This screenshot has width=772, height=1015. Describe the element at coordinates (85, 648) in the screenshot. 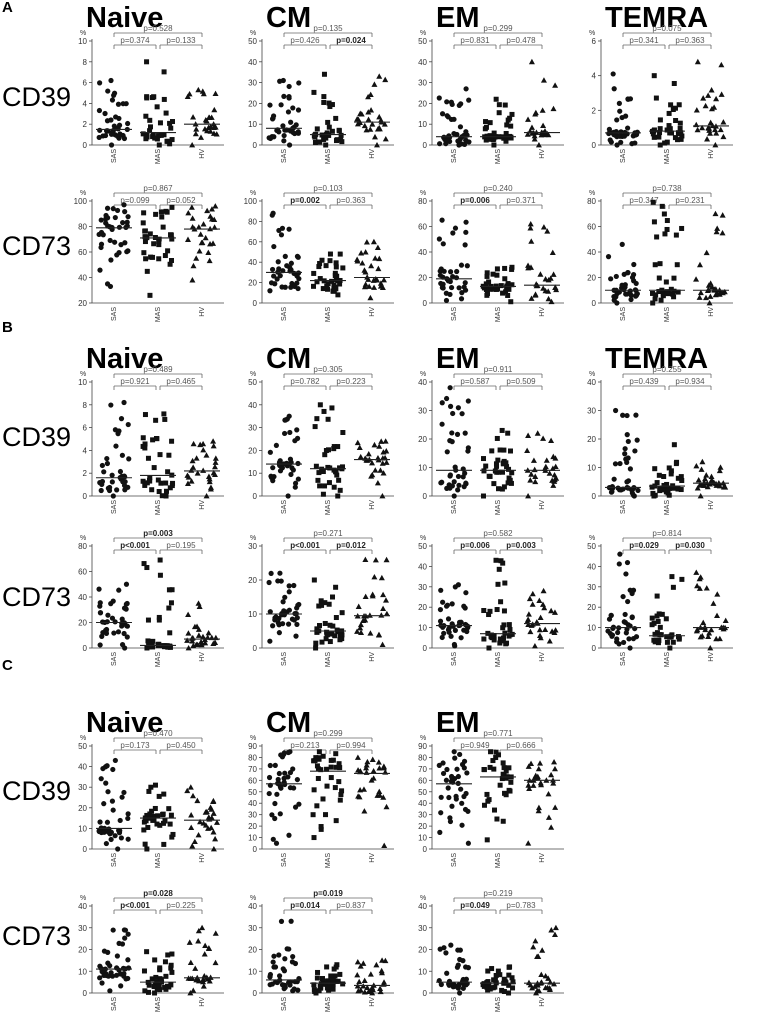

I see `y-tick-label: 0` at that location.